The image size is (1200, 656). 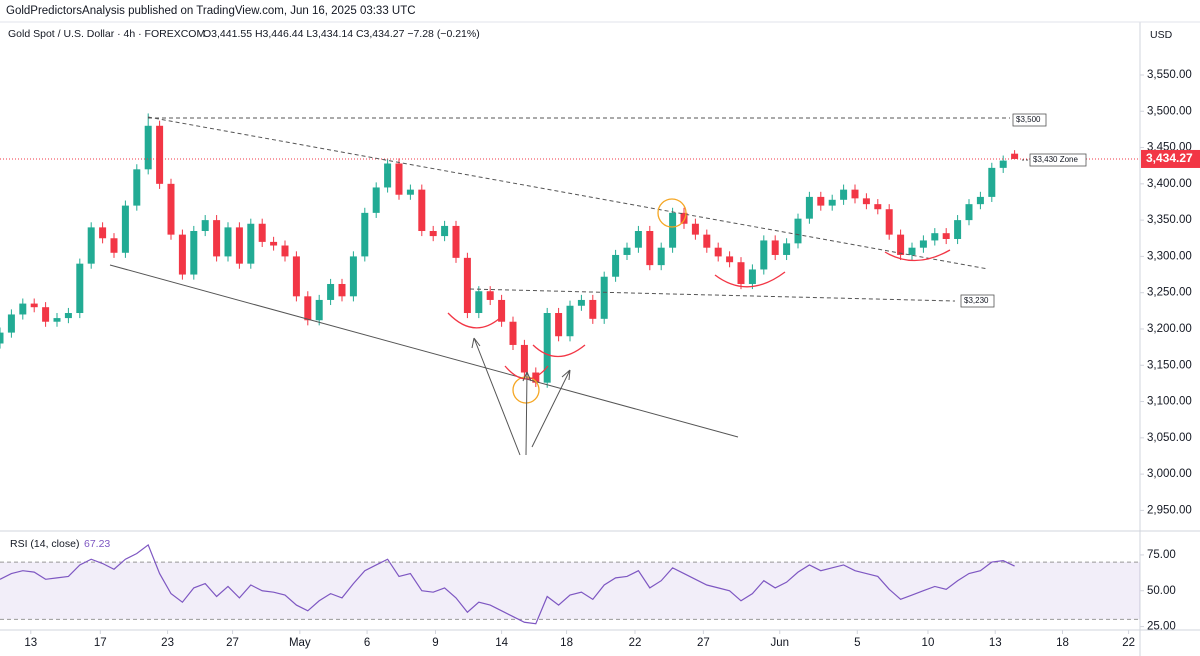 What do you see at coordinates (1169, 293) in the screenshot?
I see `y-tick-label: 3,250.00` at bounding box center [1169, 293].